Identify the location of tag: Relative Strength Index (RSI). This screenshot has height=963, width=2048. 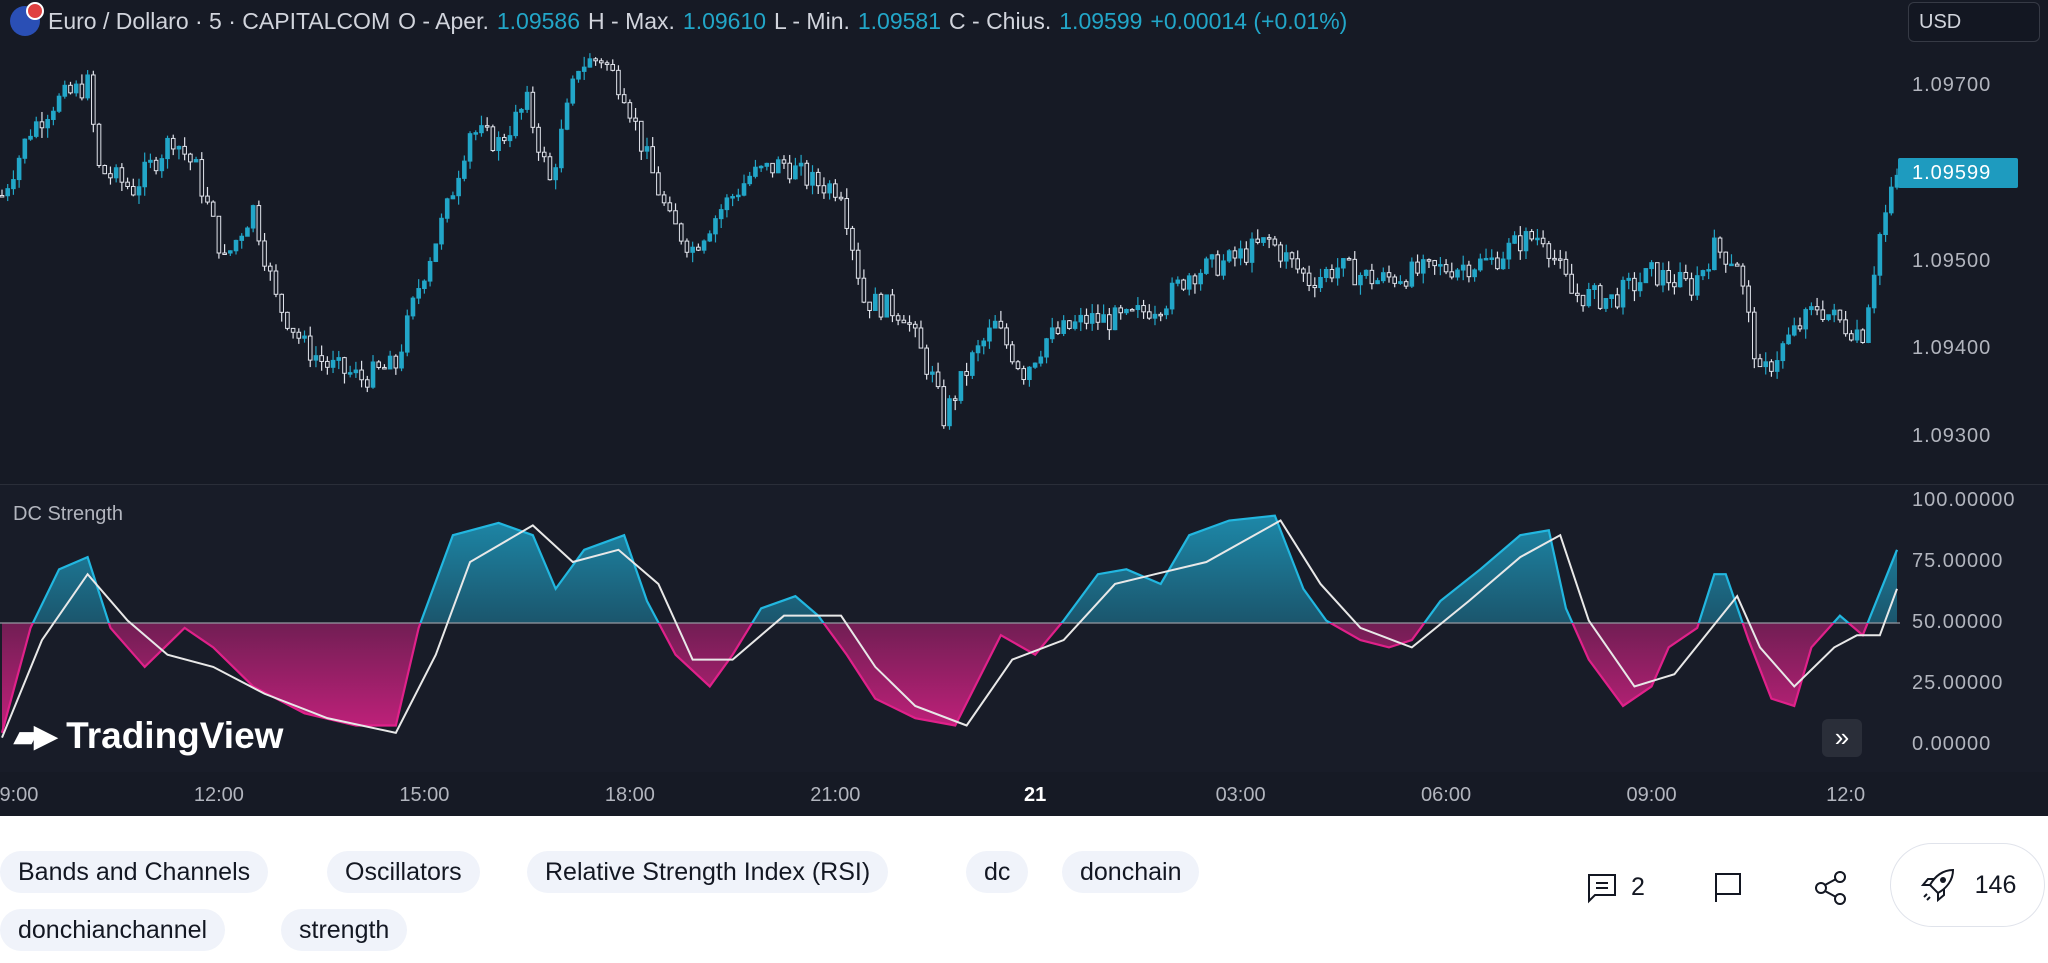
(708, 872).